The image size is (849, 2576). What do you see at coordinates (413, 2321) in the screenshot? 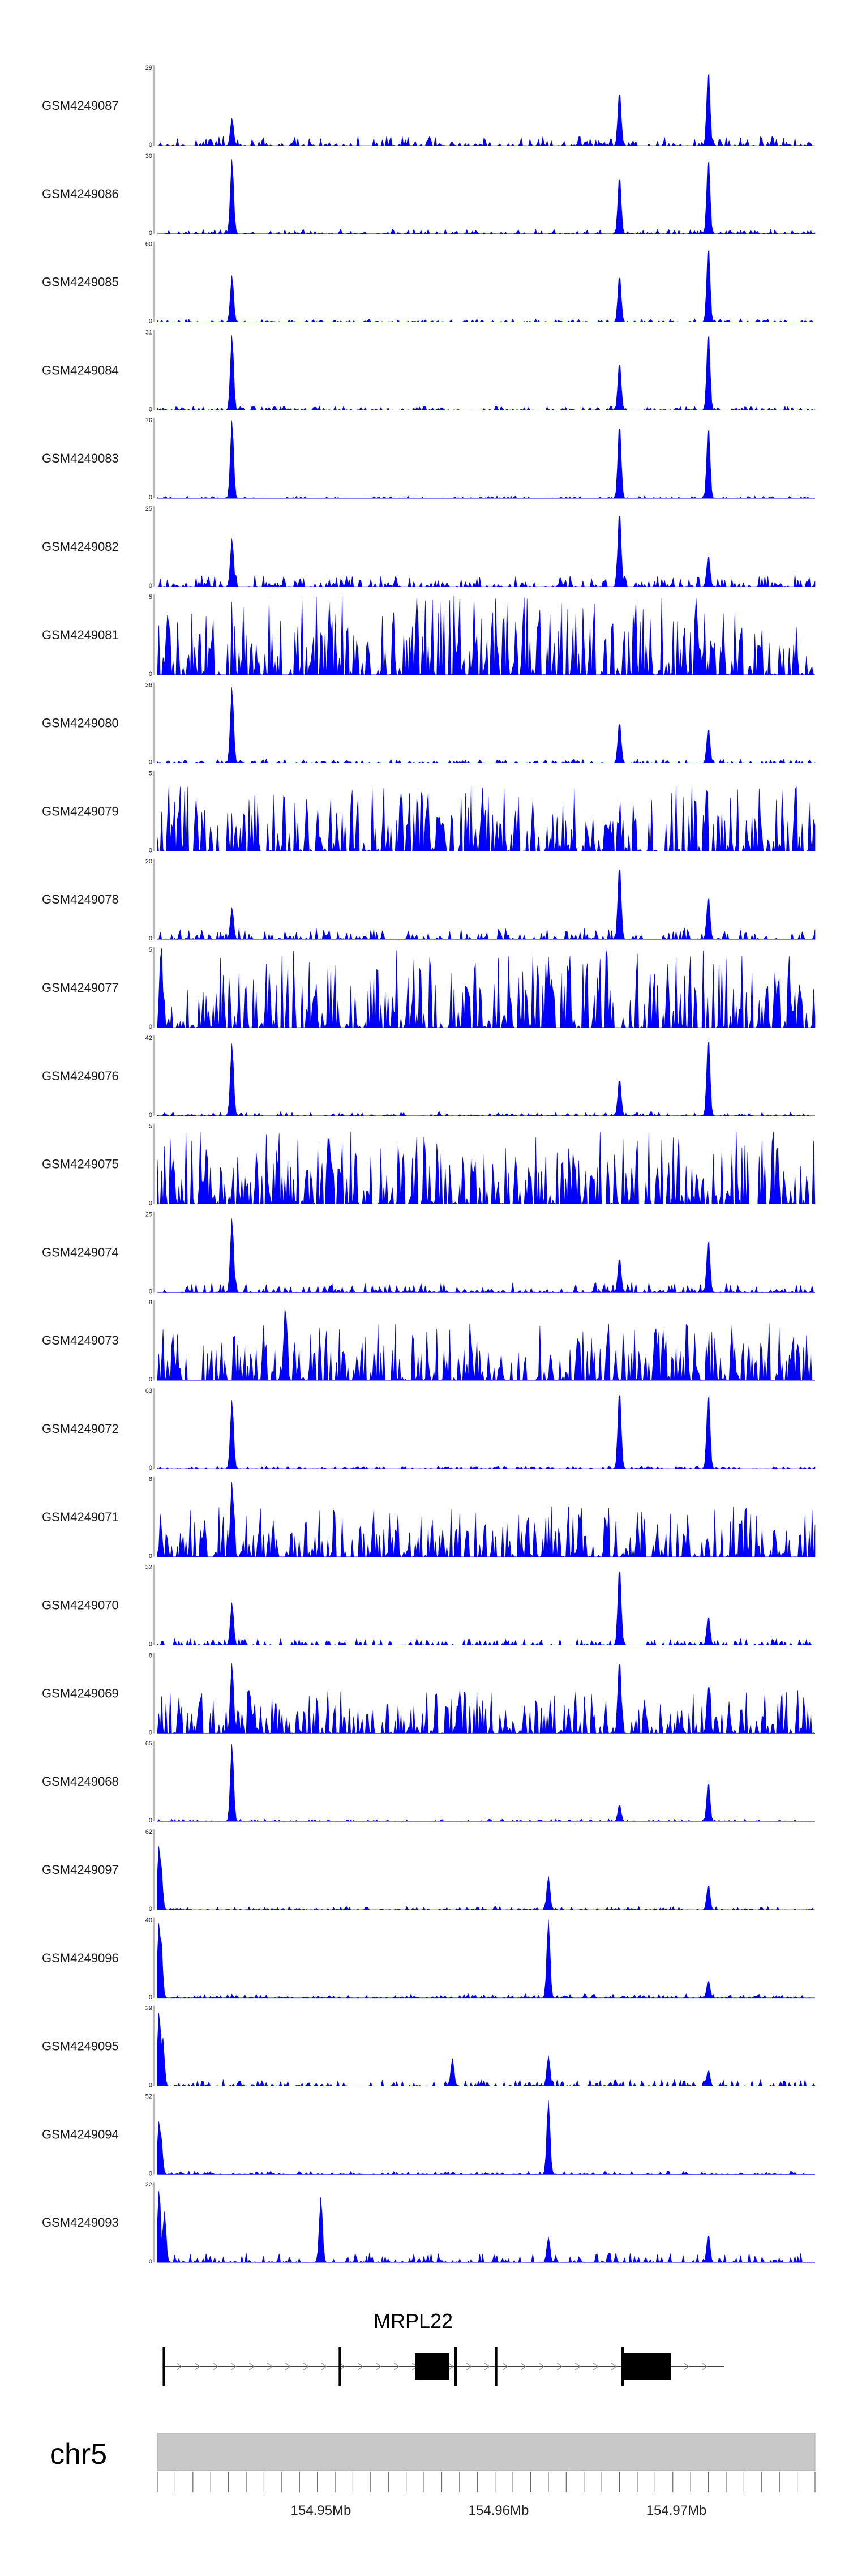
I see `gene-name-label: MRPL22` at bounding box center [413, 2321].